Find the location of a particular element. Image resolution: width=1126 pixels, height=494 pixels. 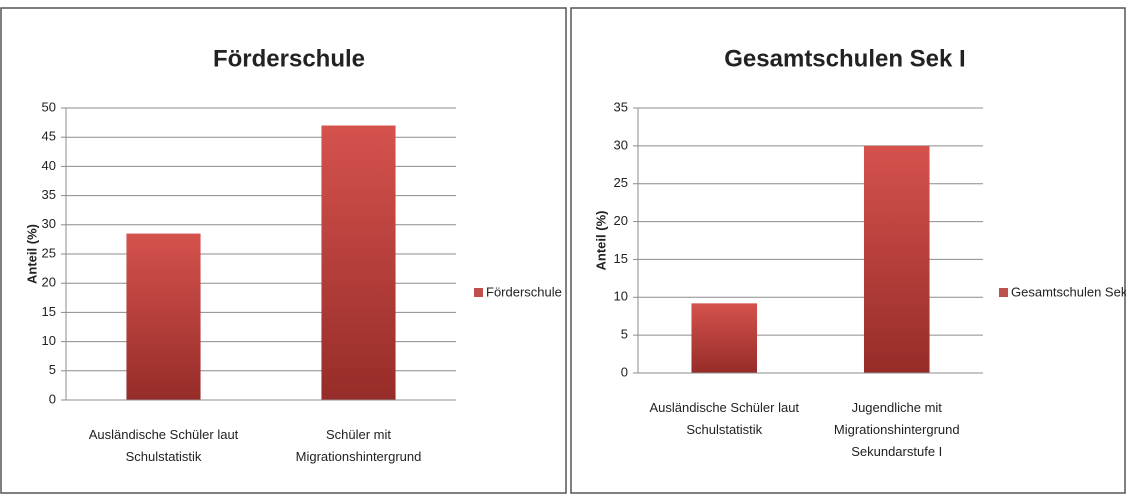

x-tick-label: Schüler mit Migrationshintergrund is located at coordinates (358, 445).